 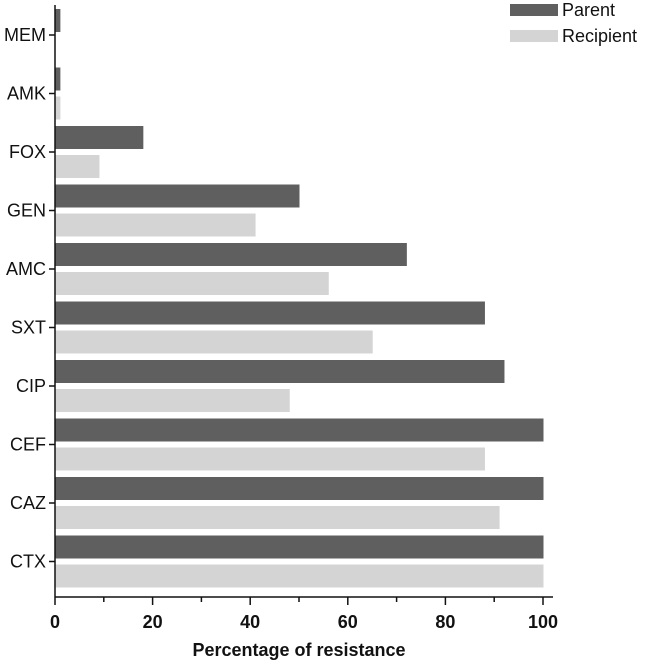 I want to click on y-tick-label-cef: CEF, so click(x=28, y=445).